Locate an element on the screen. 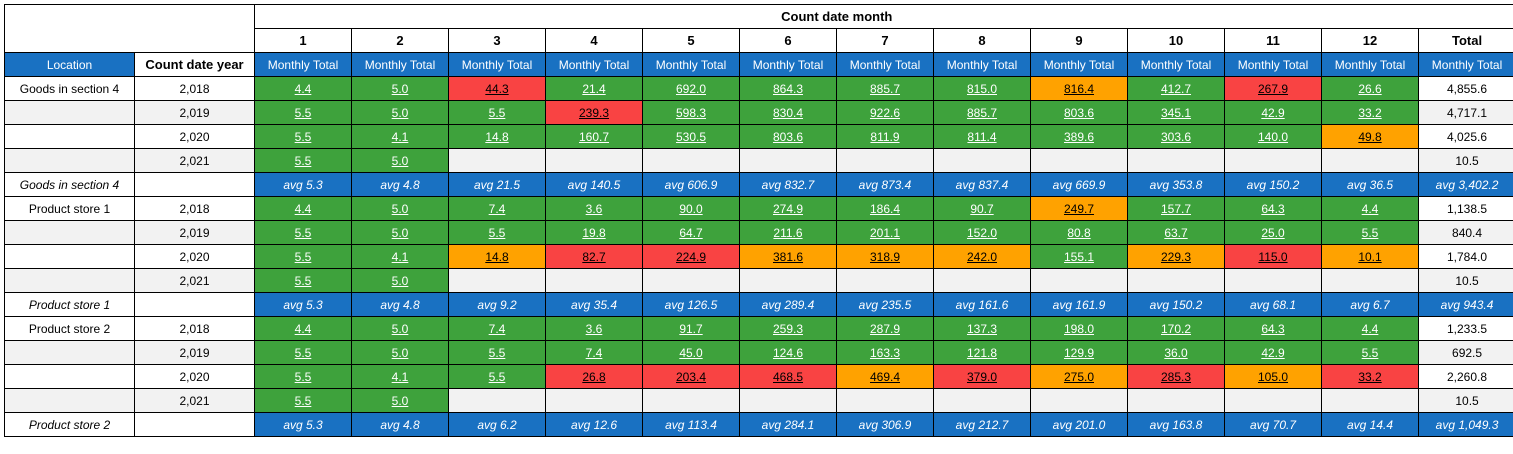 This screenshot has height=454, width=1513. month-value-link: 90.0 is located at coordinates (691, 208).